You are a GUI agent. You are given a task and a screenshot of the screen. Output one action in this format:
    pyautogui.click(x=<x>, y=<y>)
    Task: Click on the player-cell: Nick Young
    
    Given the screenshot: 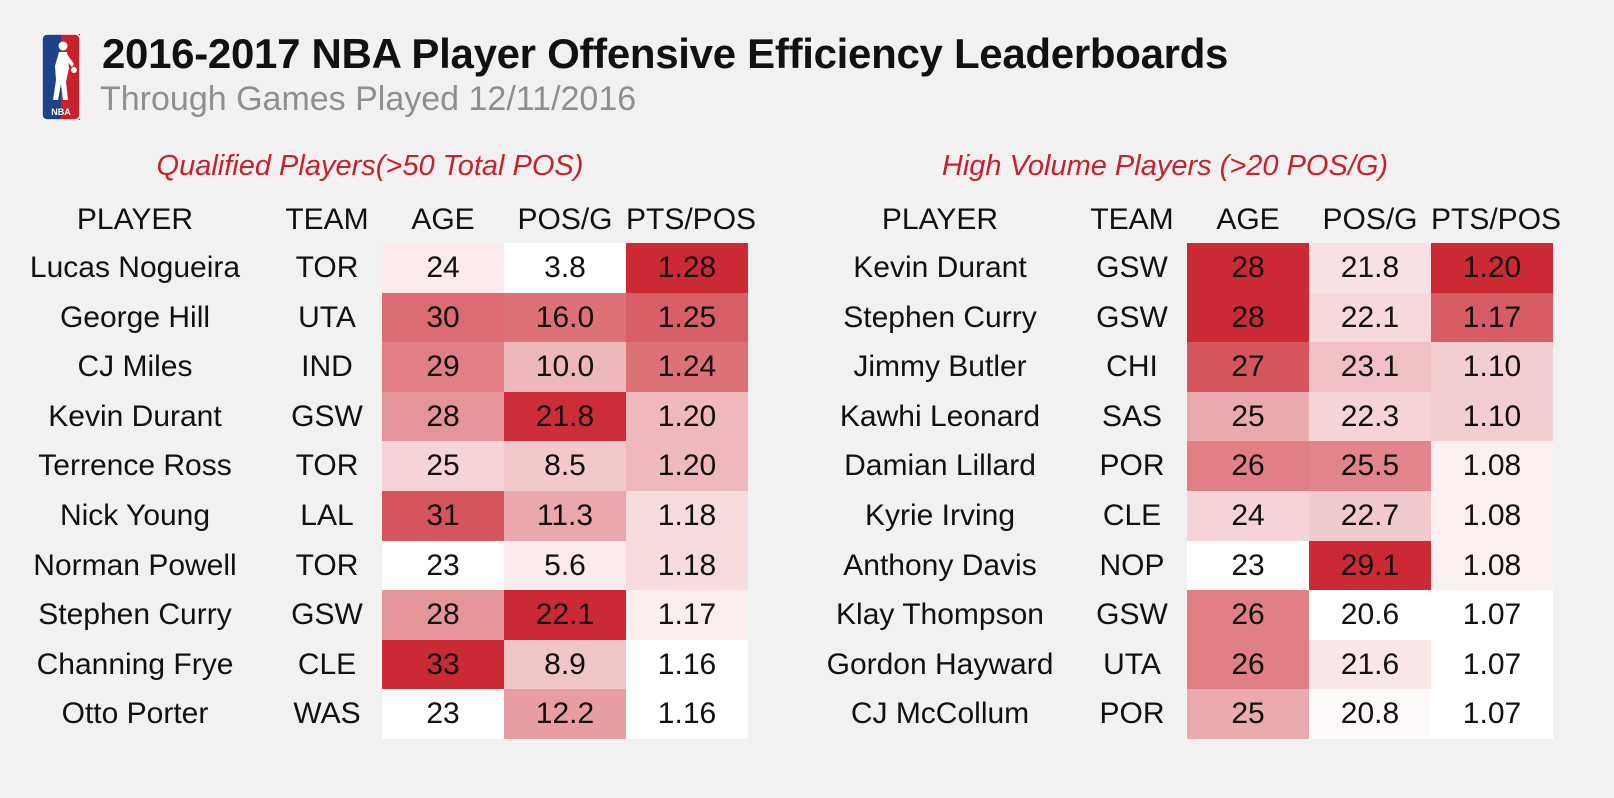 What is the action you would take?
    pyautogui.click(x=135, y=515)
    